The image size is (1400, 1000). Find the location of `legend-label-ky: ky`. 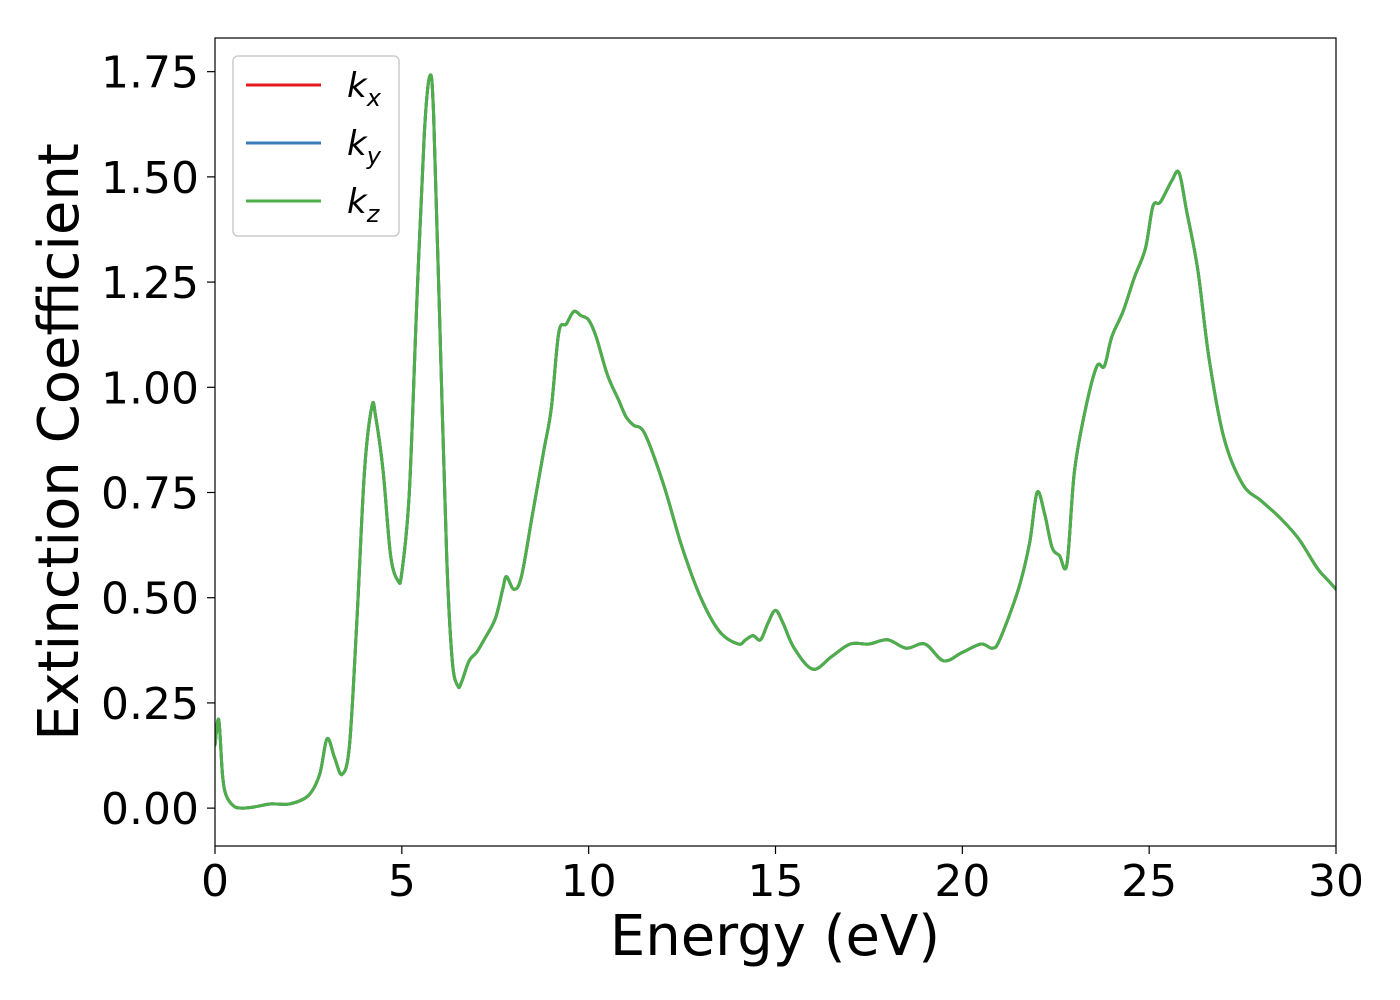

legend-label-ky: ky is located at coordinates (364, 147).